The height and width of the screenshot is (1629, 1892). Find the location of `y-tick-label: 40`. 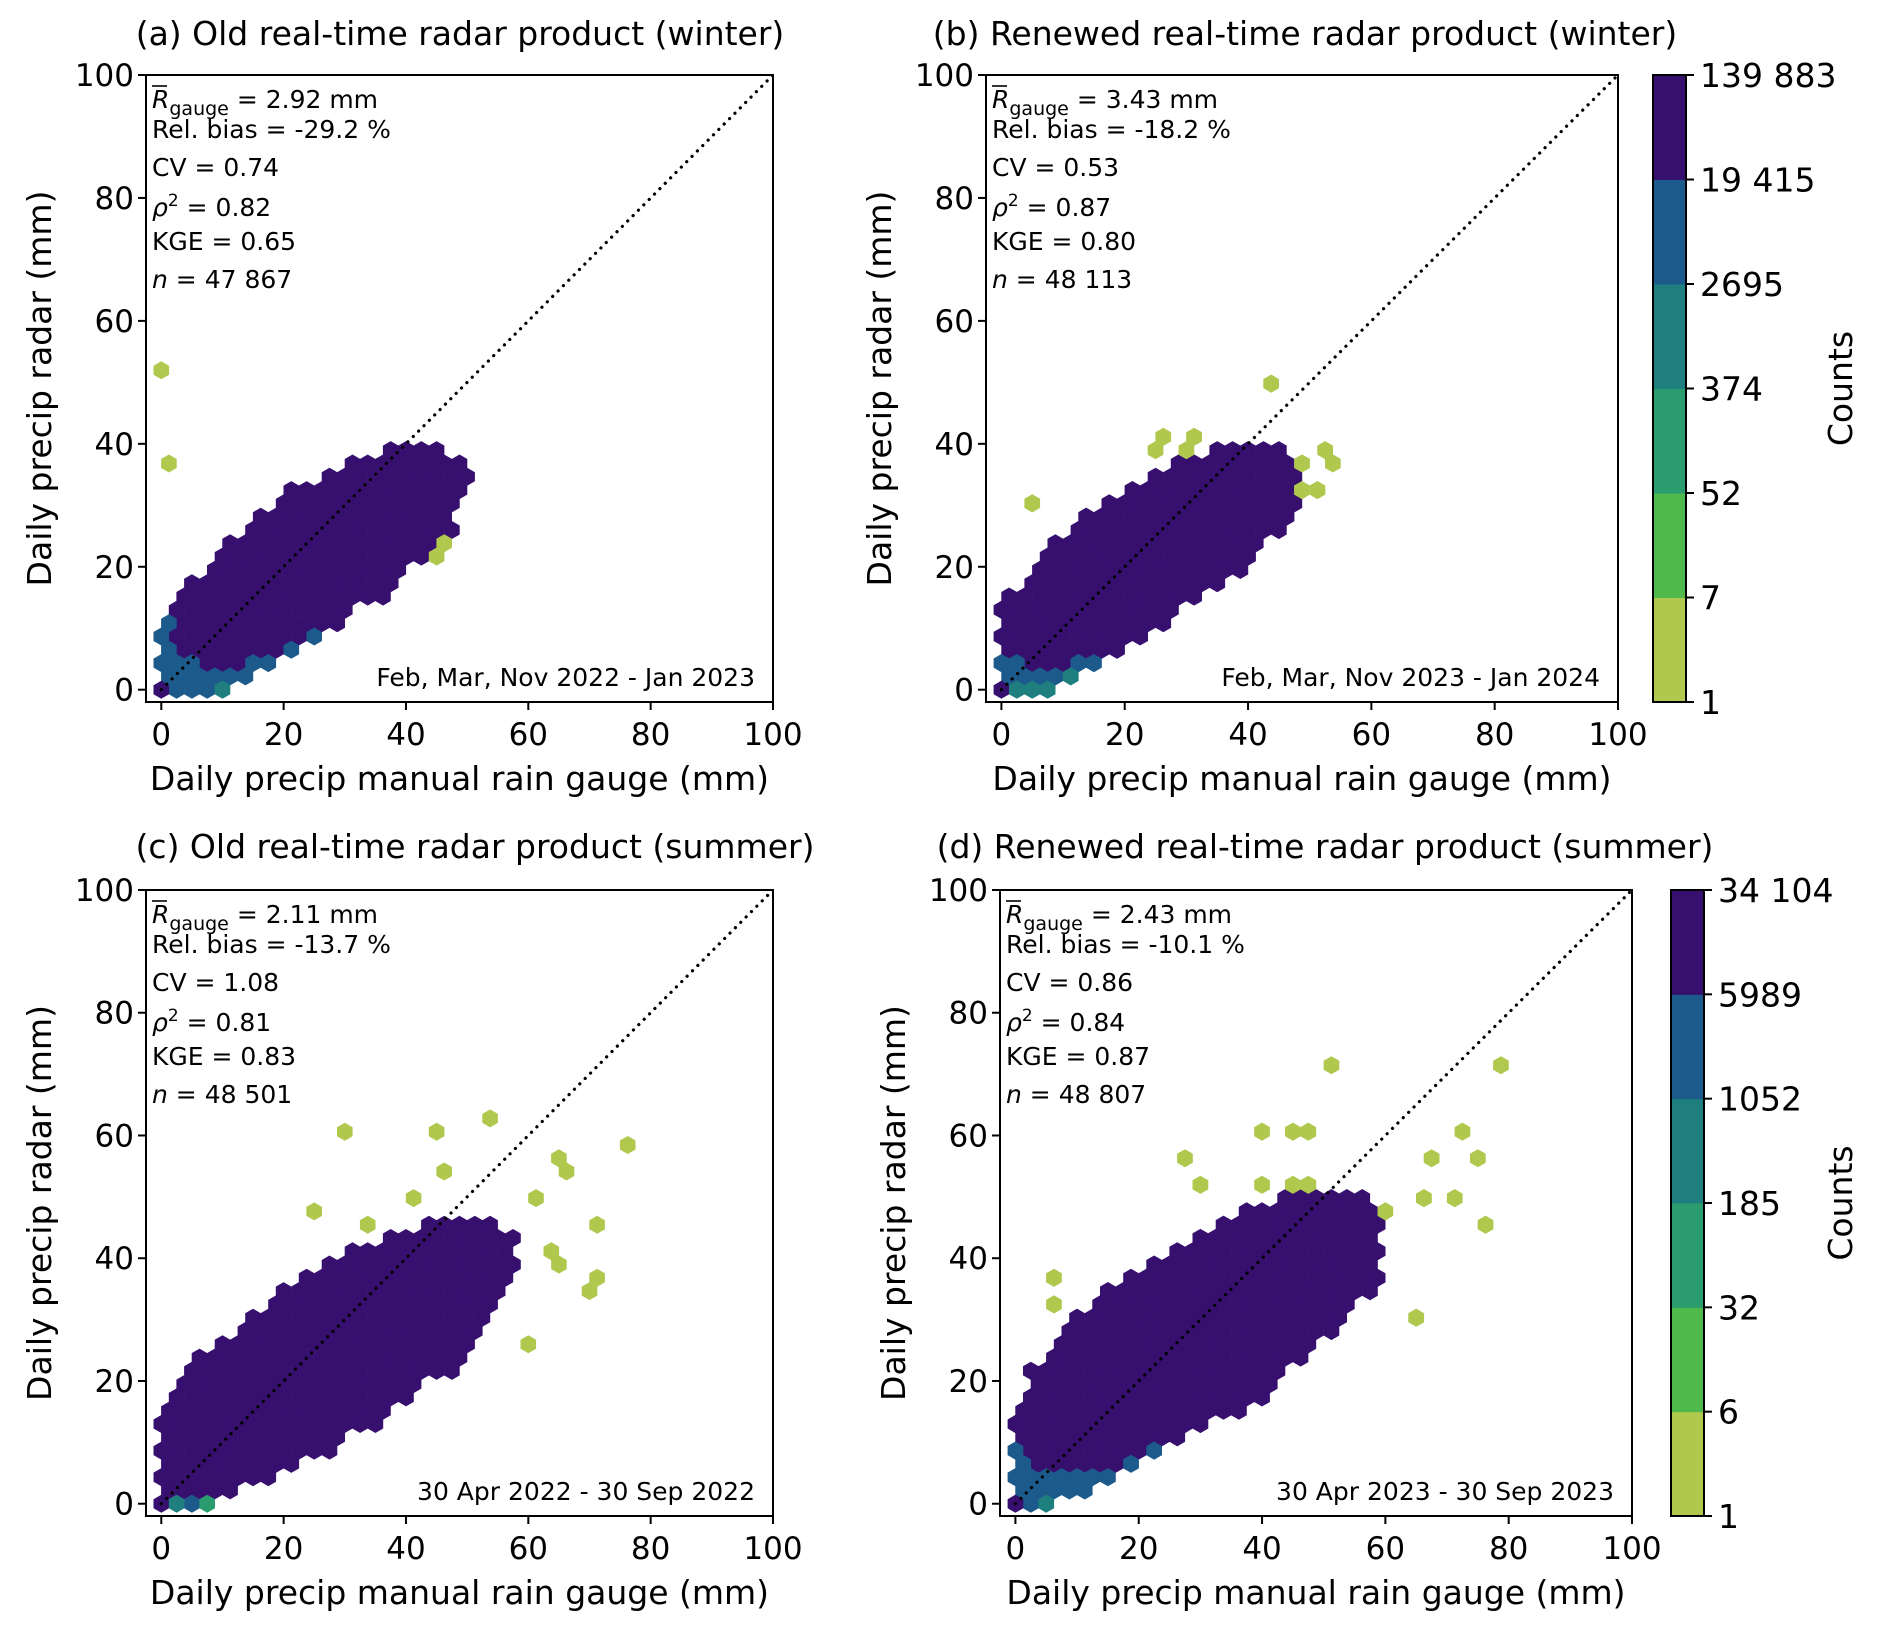

y-tick-label: 40 is located at coordinates (954, 445).